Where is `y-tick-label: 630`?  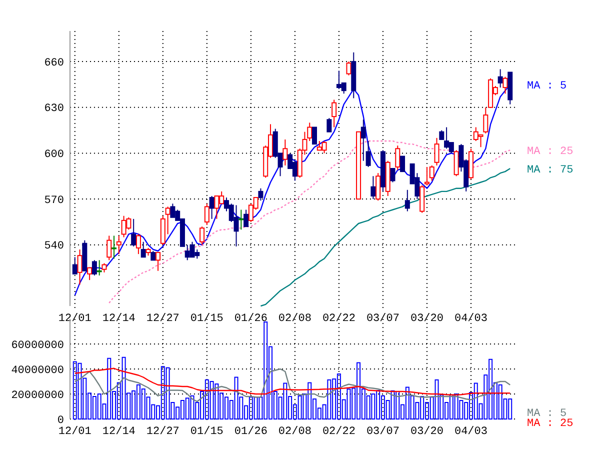 y-tick-label: 630 is located at coordinates (54, 109).